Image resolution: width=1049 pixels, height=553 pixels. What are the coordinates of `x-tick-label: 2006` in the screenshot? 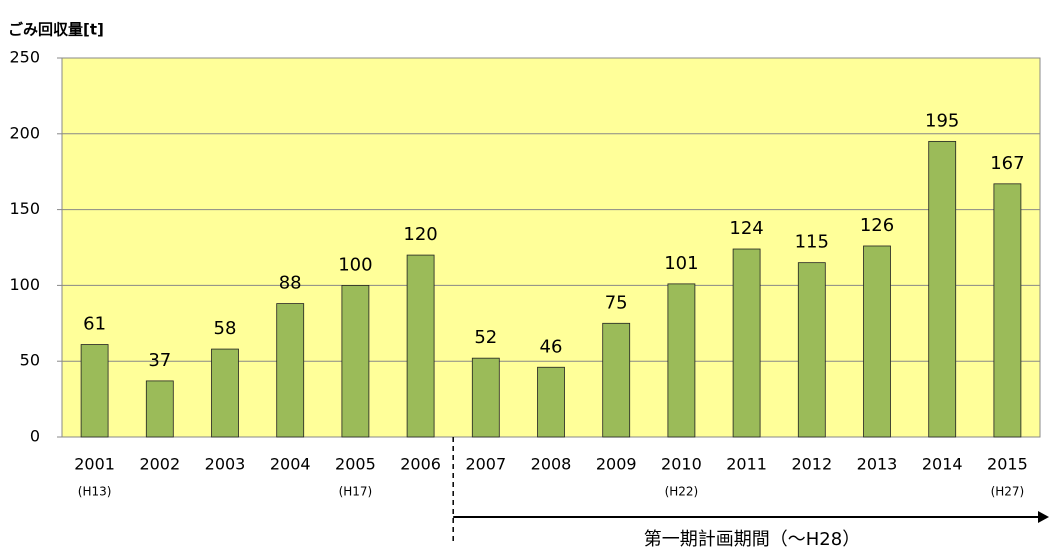 It's located at (420, 464).